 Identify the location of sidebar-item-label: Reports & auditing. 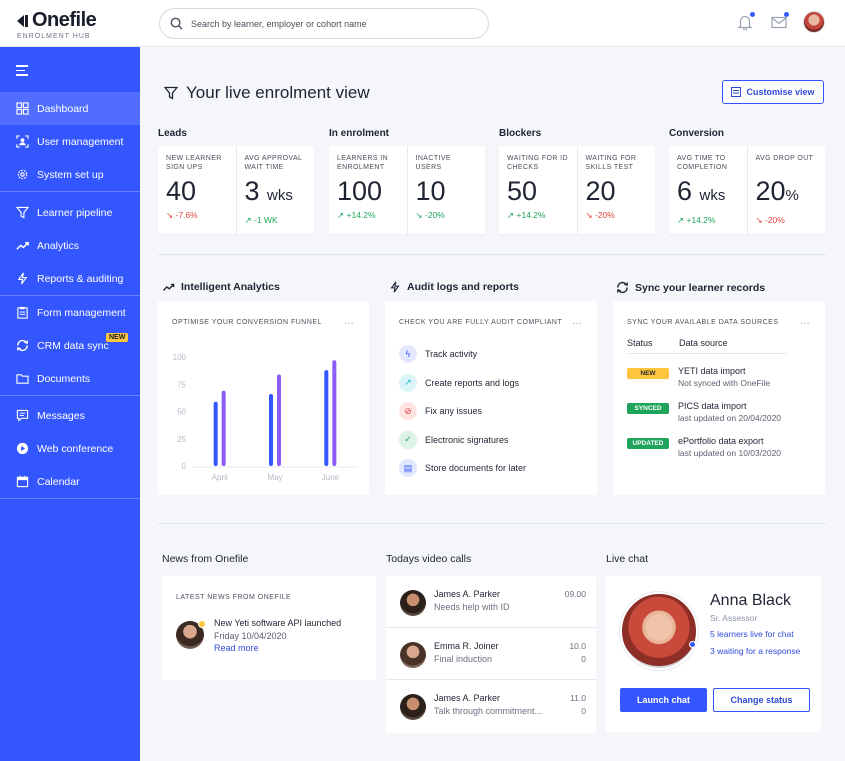
(80, 278).